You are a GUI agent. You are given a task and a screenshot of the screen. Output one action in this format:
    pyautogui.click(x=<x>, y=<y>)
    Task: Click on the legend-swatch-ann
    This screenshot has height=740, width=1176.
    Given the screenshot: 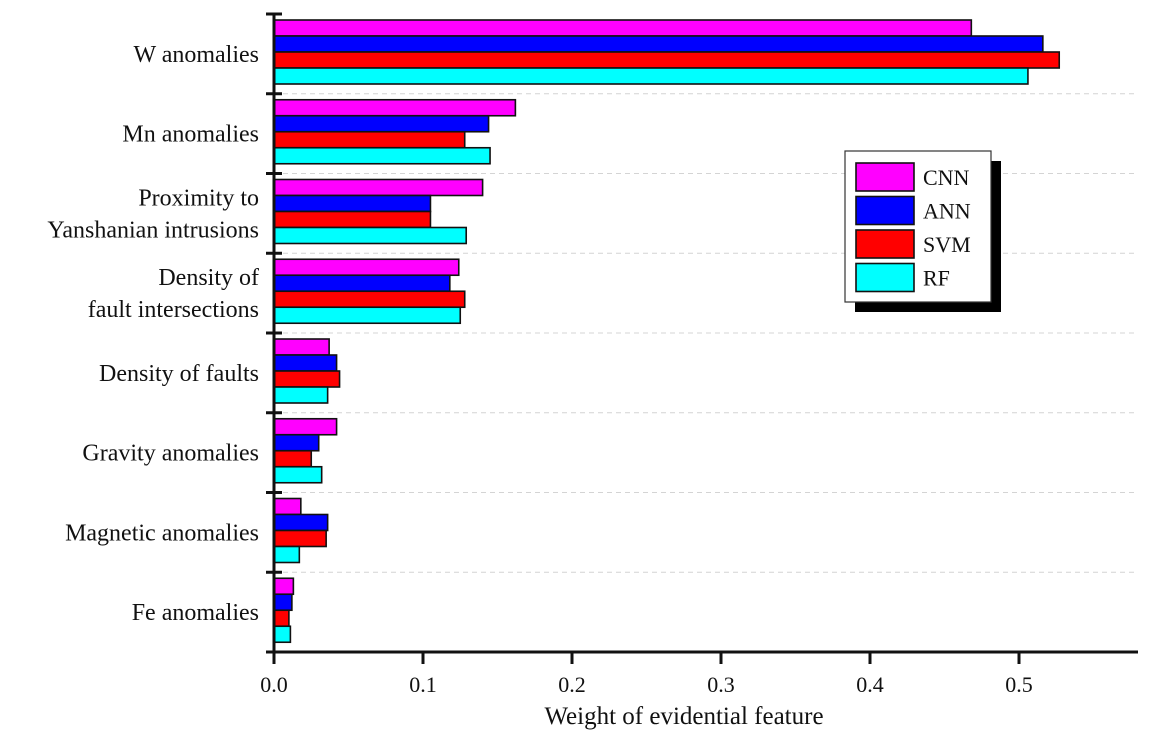 What is the action you would take?
    pyautogui.click(x=885, y=210)
    